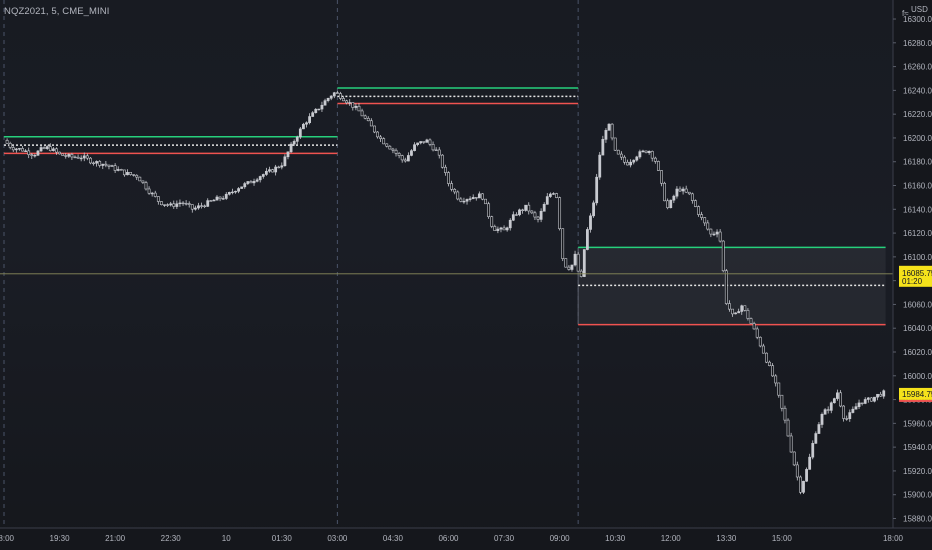 The width and height of the screenshot is (932, 550). I want to click on x-tick-label: 10, so click(226, 538).